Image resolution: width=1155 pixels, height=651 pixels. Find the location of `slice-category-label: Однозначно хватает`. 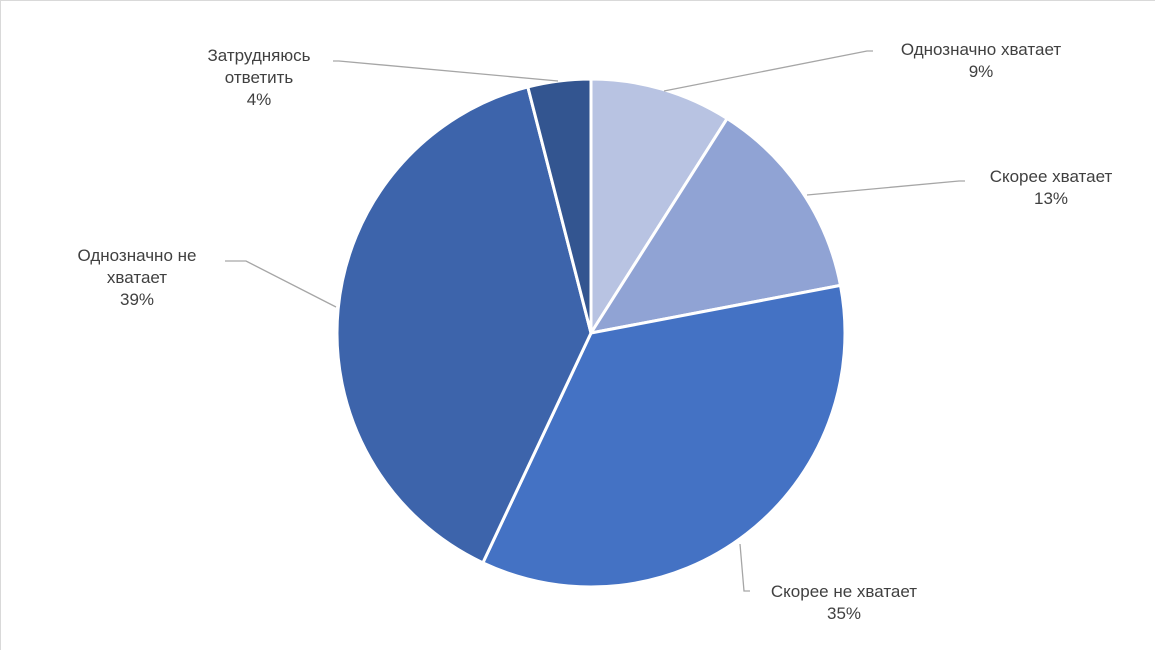

slice-category-label: Однозначно хватает is located at coordinates (981, 49).